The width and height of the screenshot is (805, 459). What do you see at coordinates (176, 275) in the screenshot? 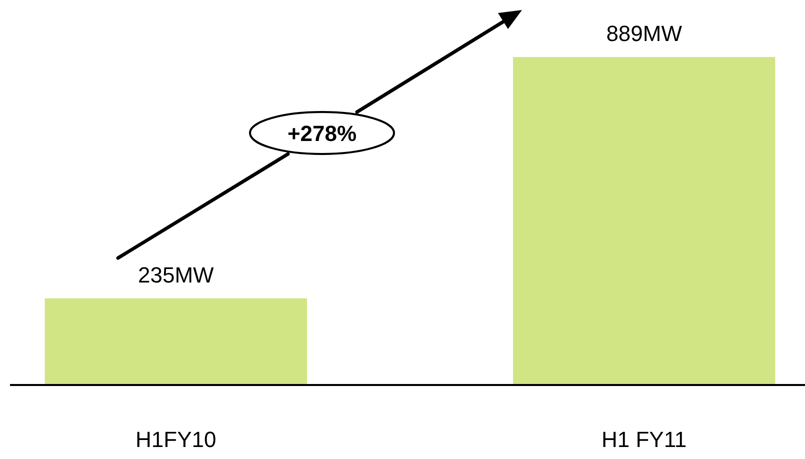
I see `data-label: 235MW` at bounding box center [176, 275].